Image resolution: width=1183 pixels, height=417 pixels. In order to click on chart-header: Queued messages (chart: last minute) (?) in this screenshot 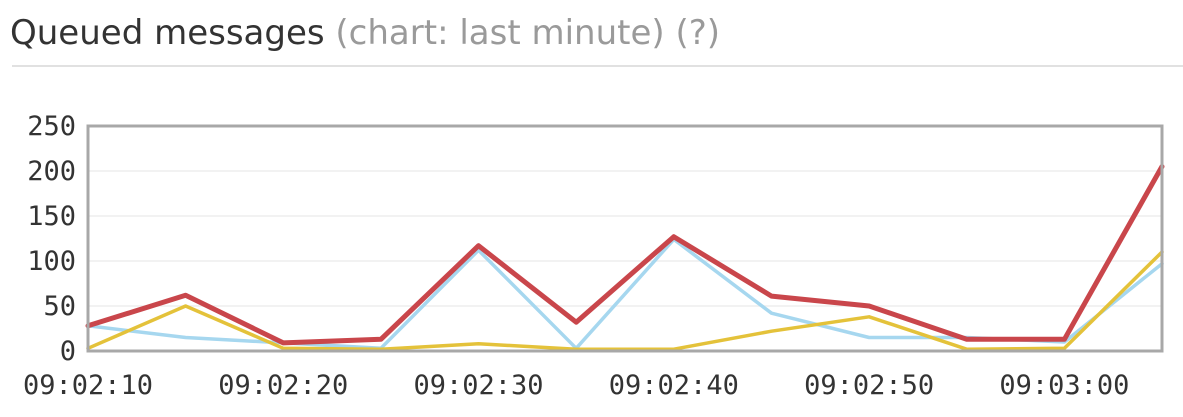, I will do `click(365, 33)`.